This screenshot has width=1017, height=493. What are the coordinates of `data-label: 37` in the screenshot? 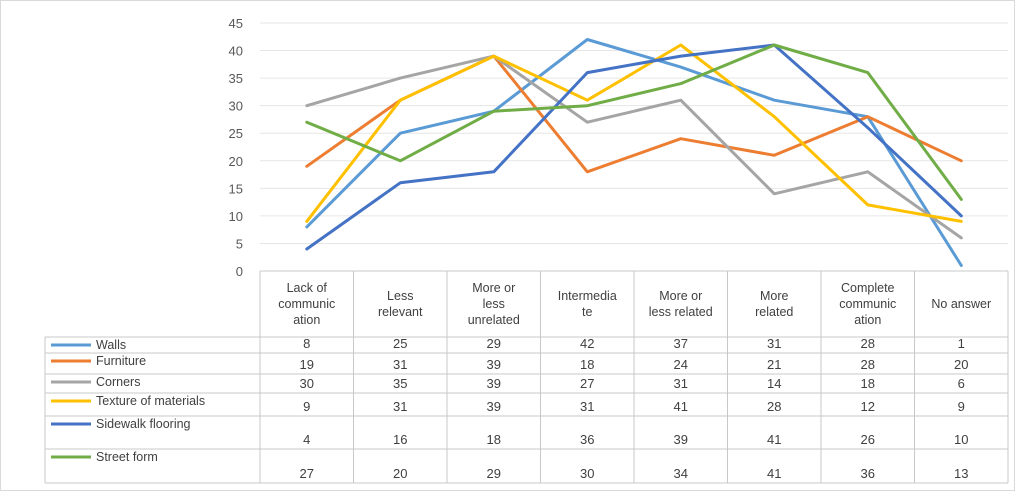 It's located at (681, 343).